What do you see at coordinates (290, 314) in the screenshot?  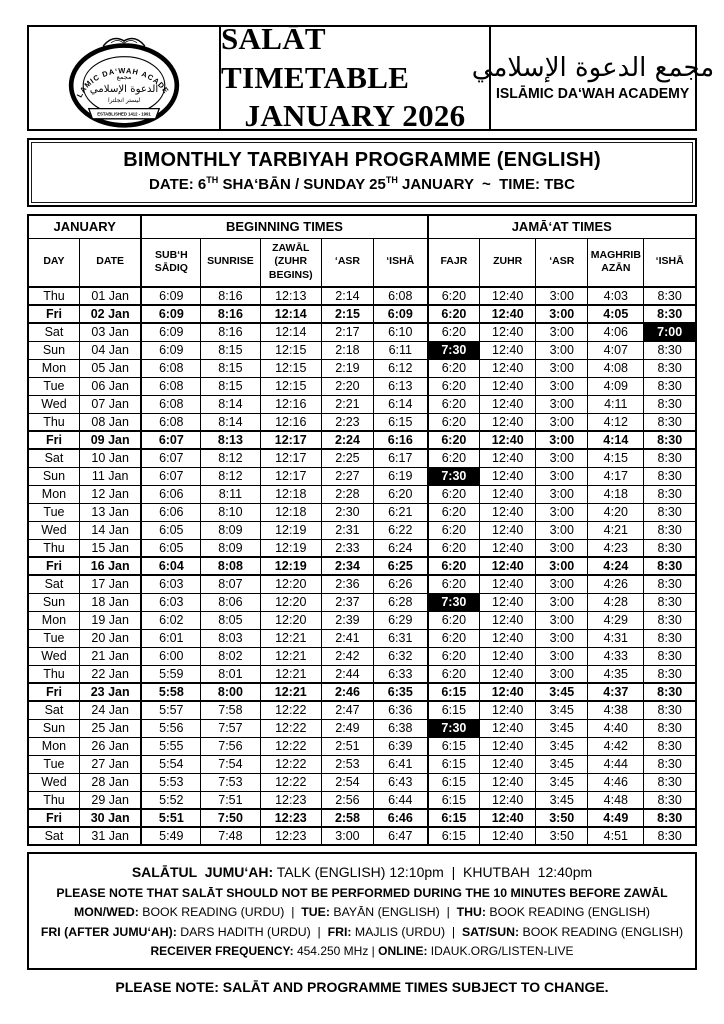 I see `time-cell: 12:14` at bounding box center [290, 314].